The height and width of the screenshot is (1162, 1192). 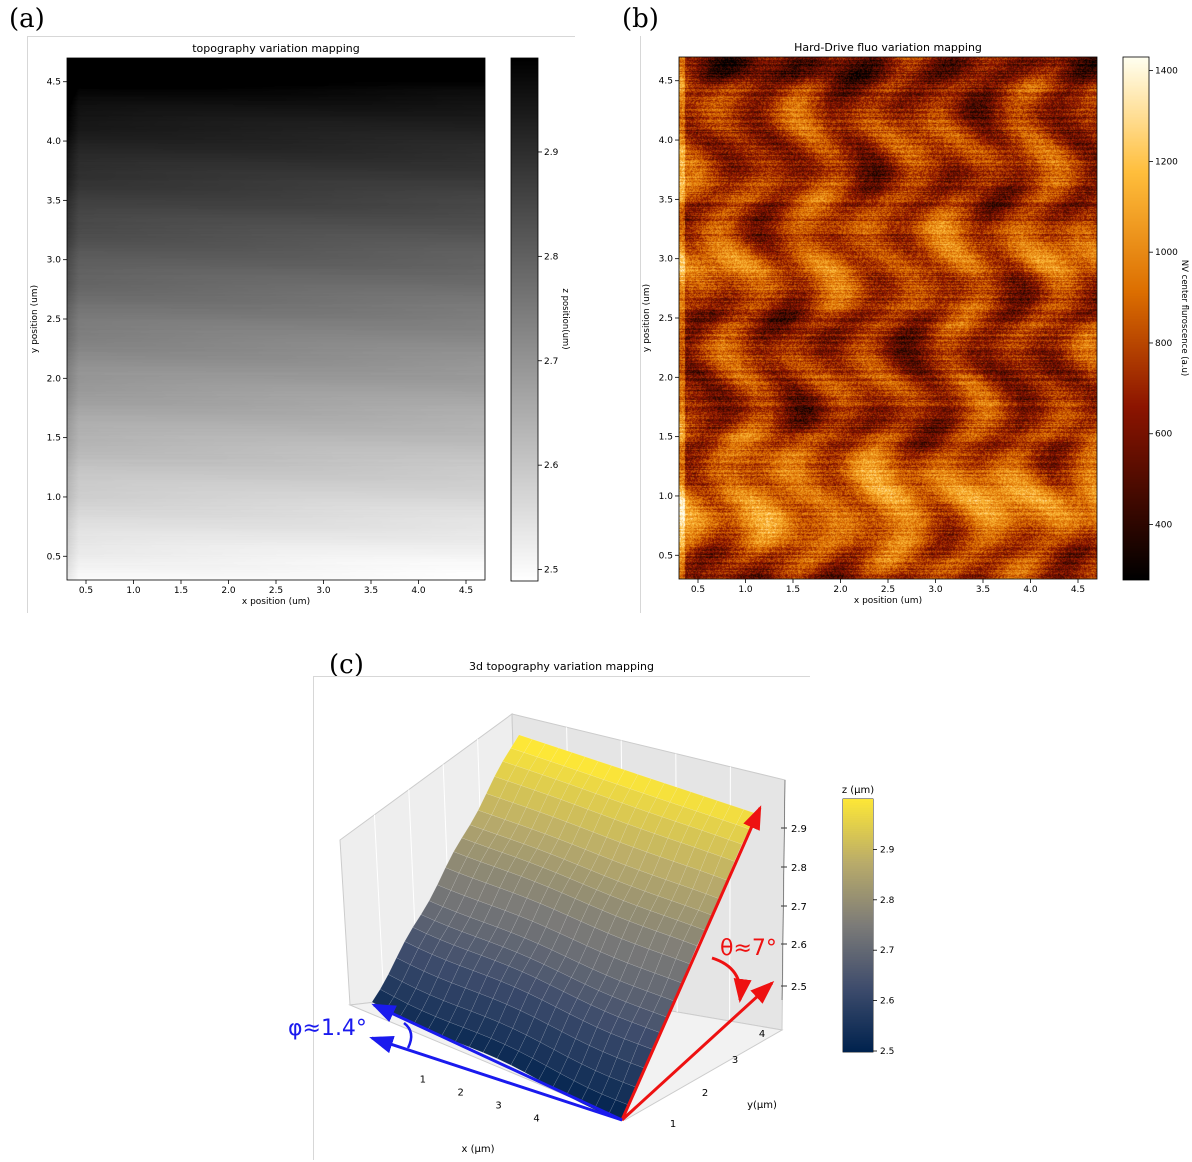 What do you see at coordinates (561, 676) in the screenshot?
I see `panel-c-top-line` at bounding box center [561, 676].